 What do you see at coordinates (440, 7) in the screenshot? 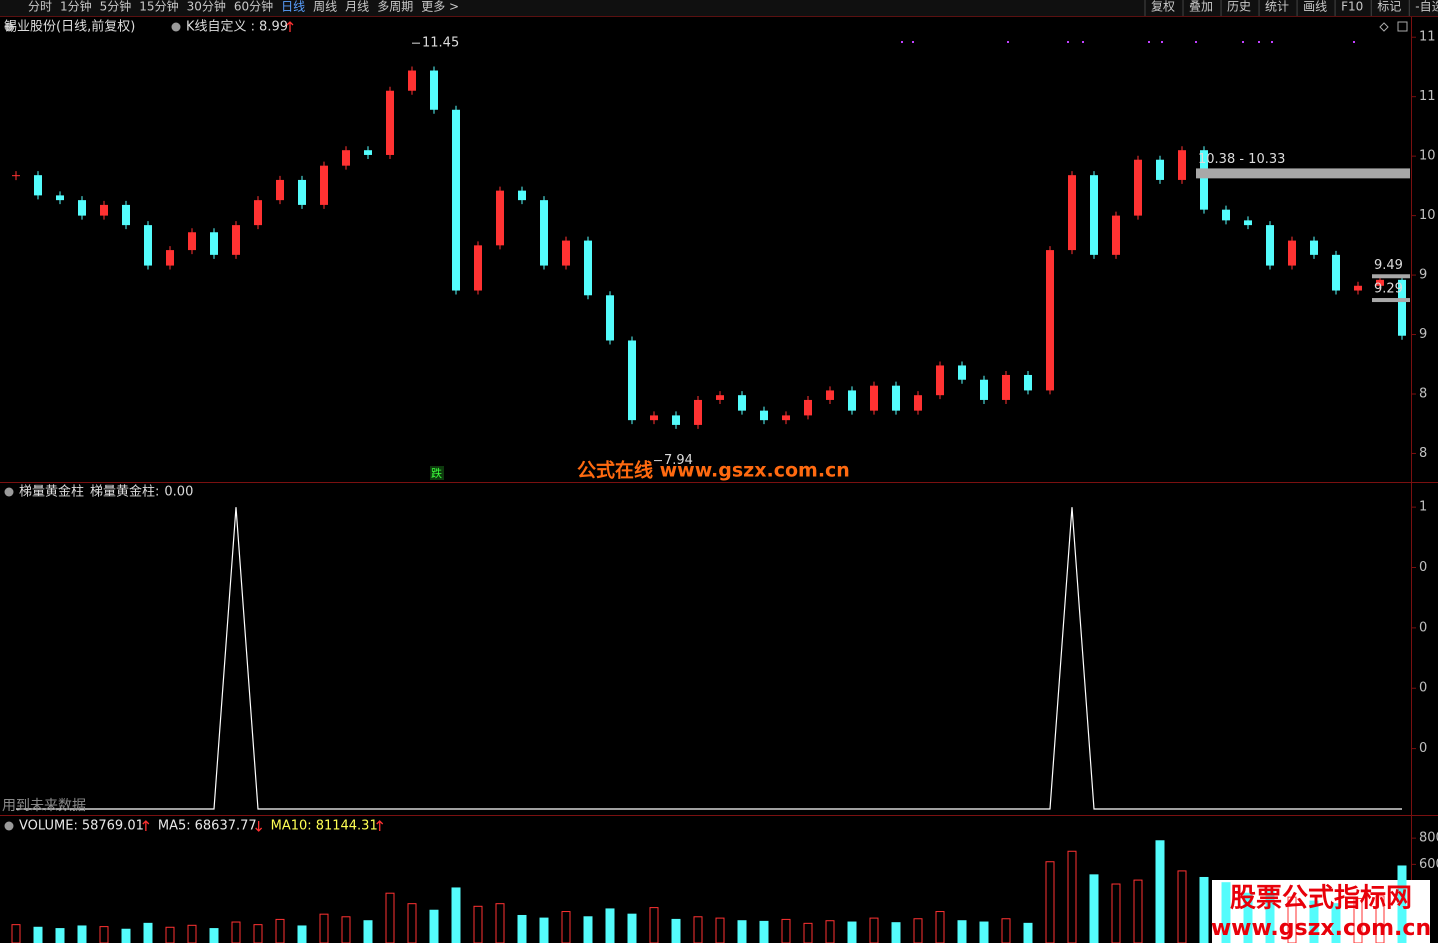
I see `period-tab: 更多 >` at bounding box center [440, 7].